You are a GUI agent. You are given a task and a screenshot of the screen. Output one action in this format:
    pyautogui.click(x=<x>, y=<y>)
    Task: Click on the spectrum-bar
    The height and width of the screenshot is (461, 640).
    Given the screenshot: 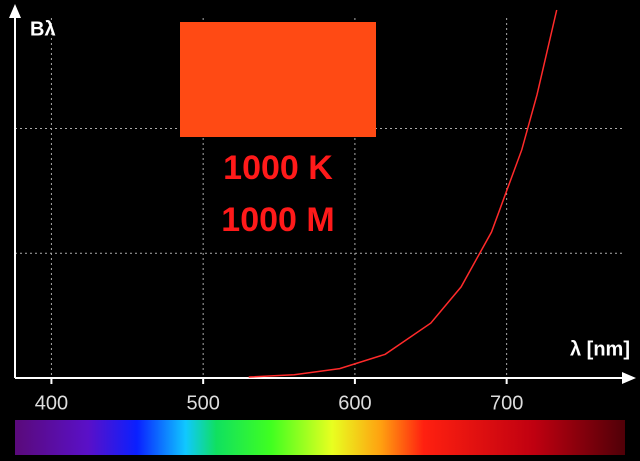 What is the action you would take?
    pyautogui.click(x=320, y=437)
    